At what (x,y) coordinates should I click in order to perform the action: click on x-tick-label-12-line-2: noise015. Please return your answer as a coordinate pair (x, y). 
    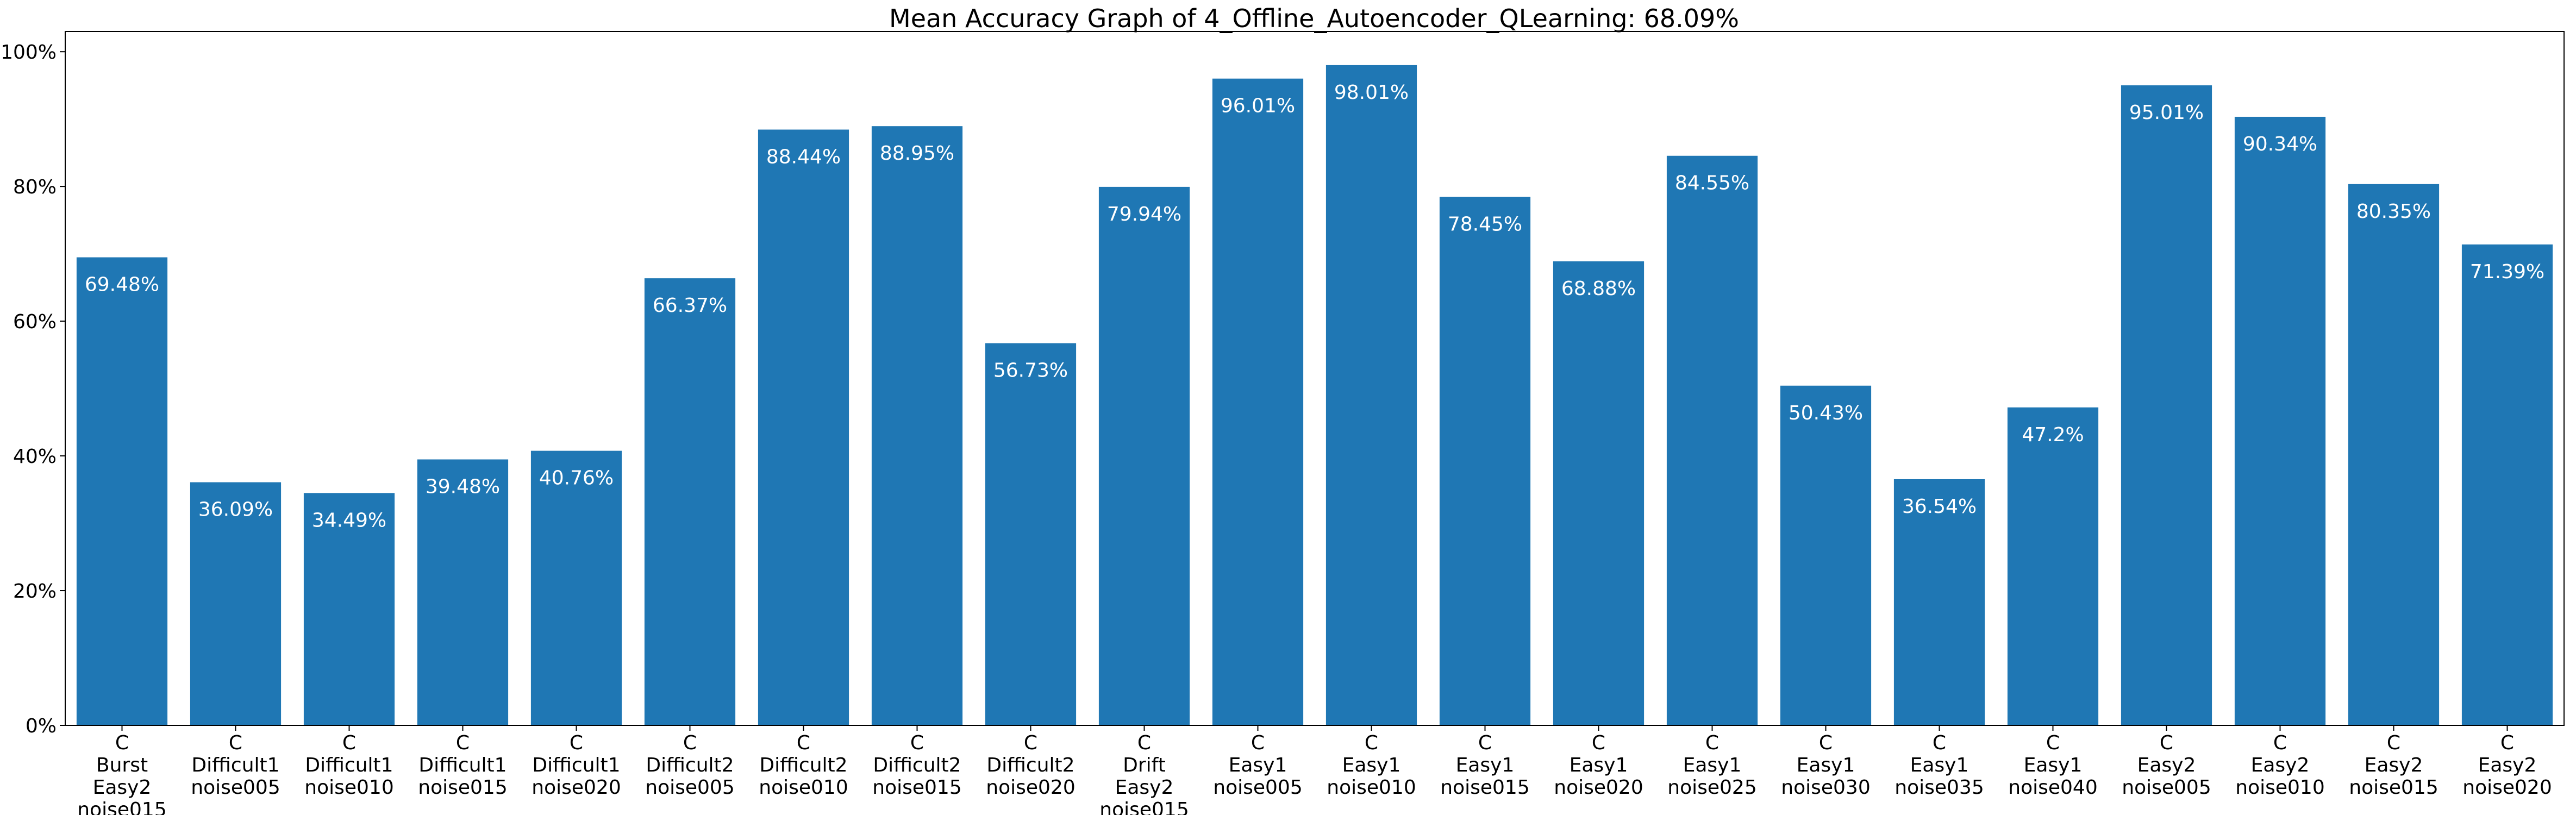
    Looking at the image, I should click on (1484, 787).